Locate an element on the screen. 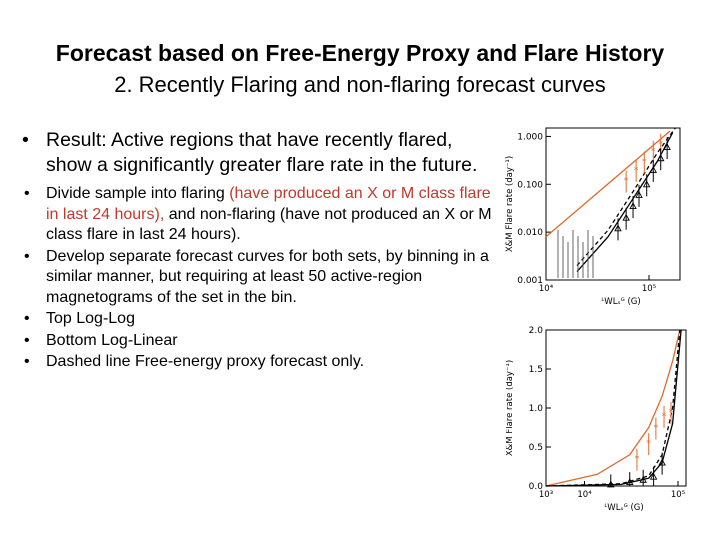 The height and width of the screenshot is (540, 720). y-tick-label: 1.000 is located at coordinates (530, 137).